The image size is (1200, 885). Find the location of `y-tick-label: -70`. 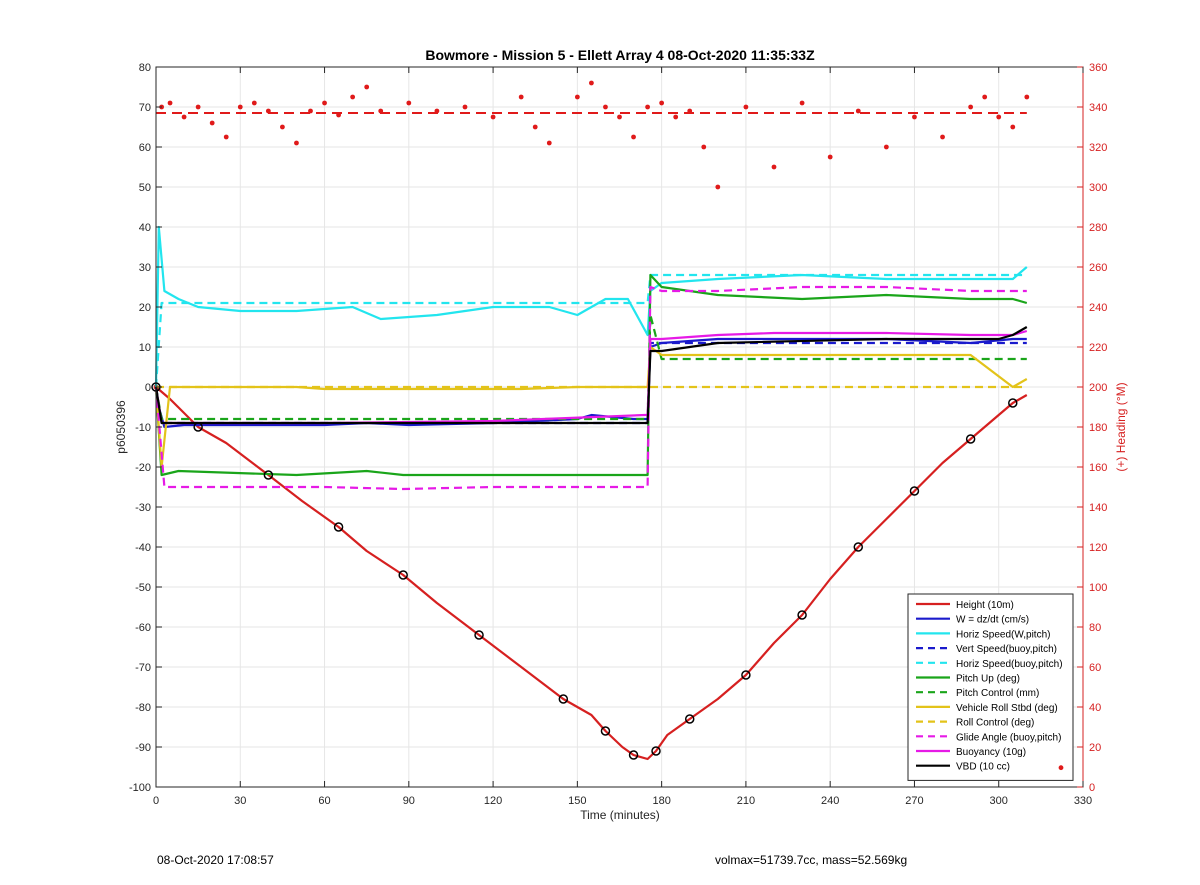

y-tick-label: -70 is located at coordinates (143, 668).